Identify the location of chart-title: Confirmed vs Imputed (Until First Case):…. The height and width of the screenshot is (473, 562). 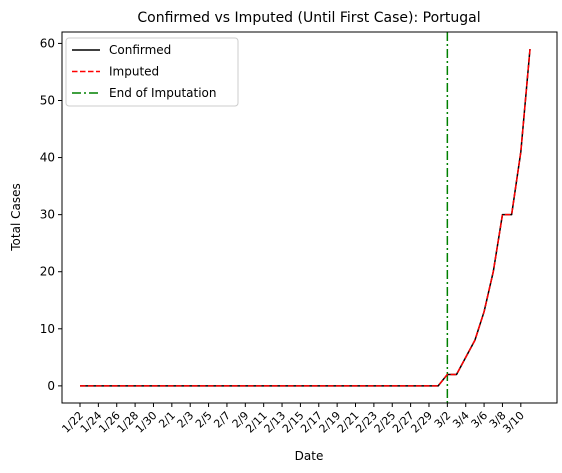
(308, 18).